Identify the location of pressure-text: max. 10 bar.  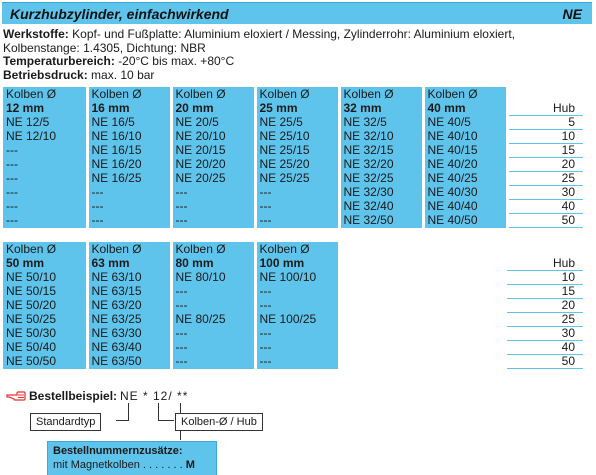
(123, 74).